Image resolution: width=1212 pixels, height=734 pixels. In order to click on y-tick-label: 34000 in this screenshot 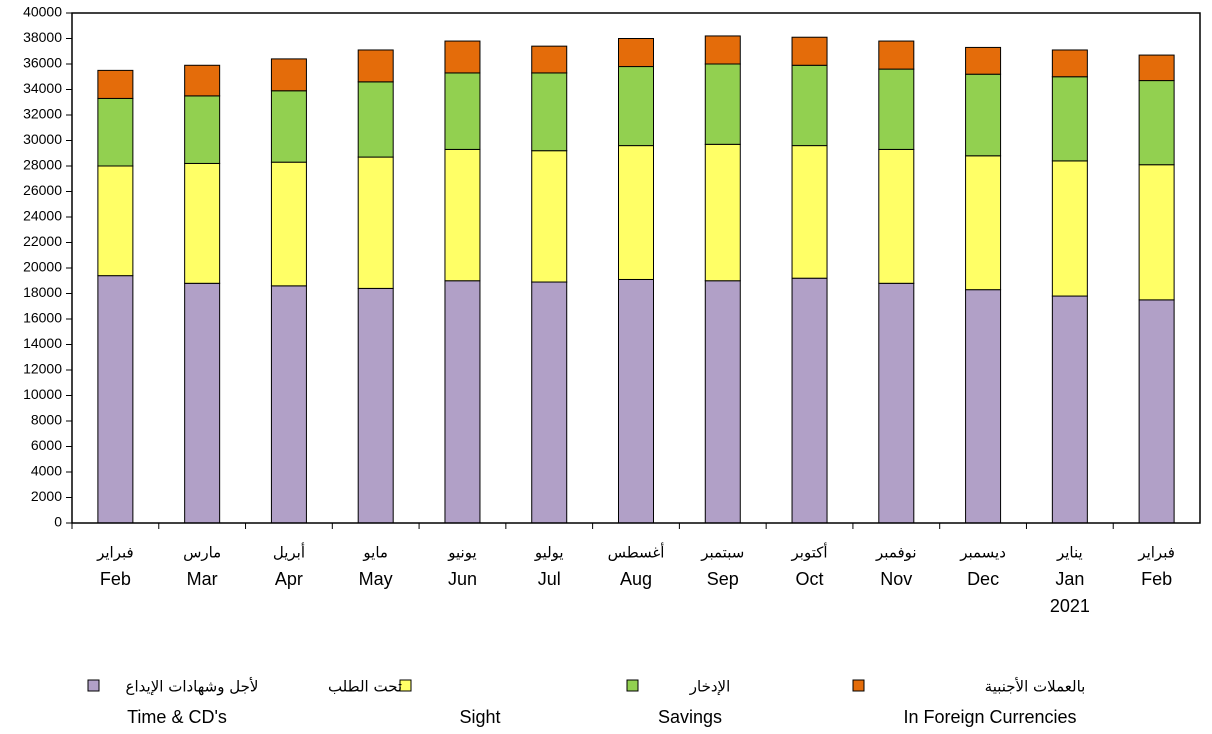, I will do `click(42, 88)`.